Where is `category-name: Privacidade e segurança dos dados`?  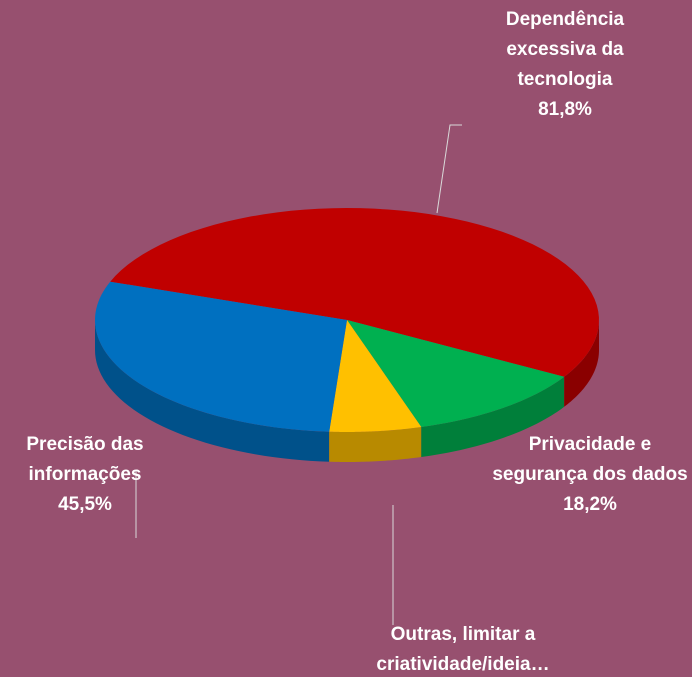 category-name: Privacidade e segurança dos dados is located at coordinates (590, 459).